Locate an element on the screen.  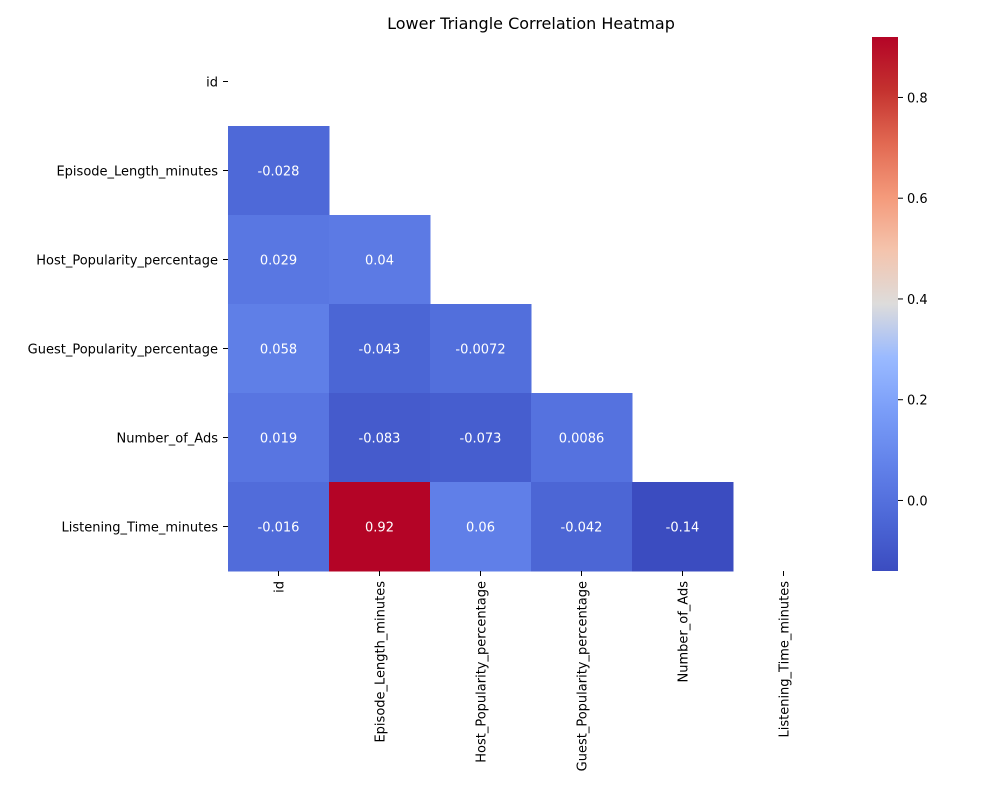
cell-value-label: -0.073 is located at coordinates (481, 439).